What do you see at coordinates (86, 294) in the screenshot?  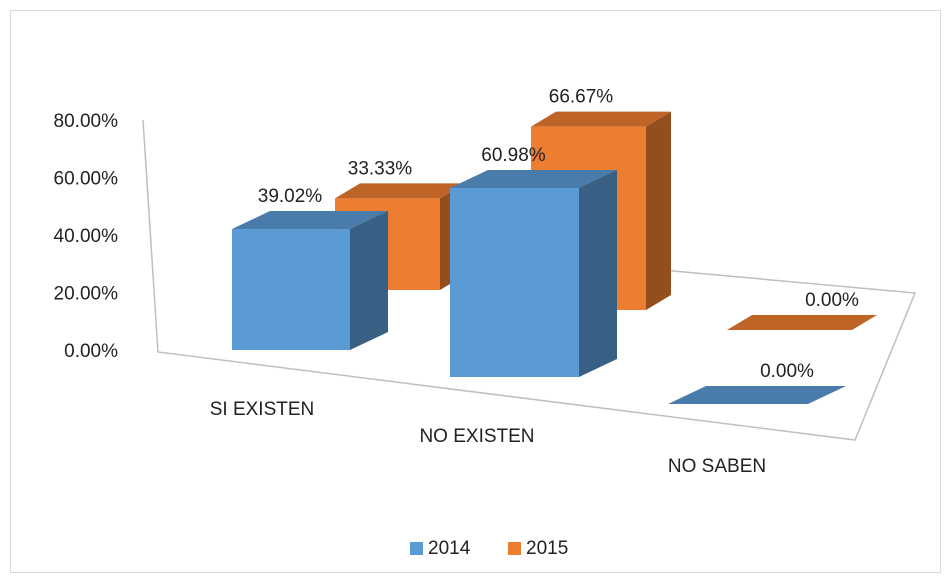 I see `y-tick-label: 20.00%` at bounding box center [86, 294].